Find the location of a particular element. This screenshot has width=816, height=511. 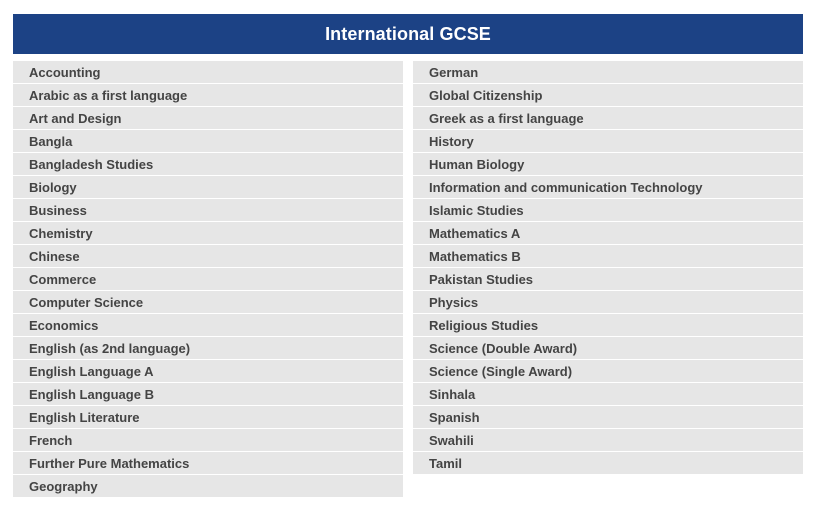

list-item: English (as 2nd language) is located at coordinates (208, 348).